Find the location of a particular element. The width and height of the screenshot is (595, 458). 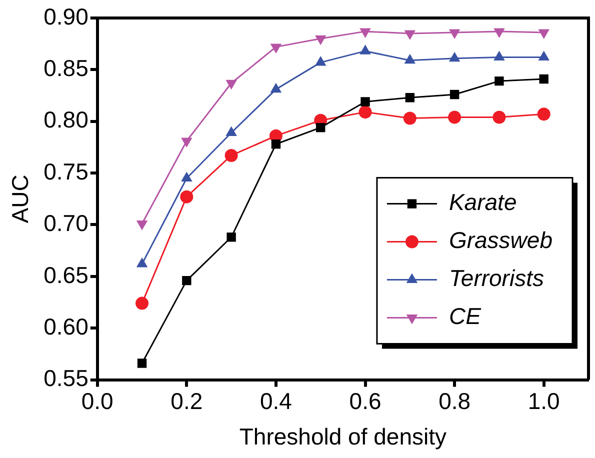

y-tick-label: 0.60 is located at coordinates (66, 326).